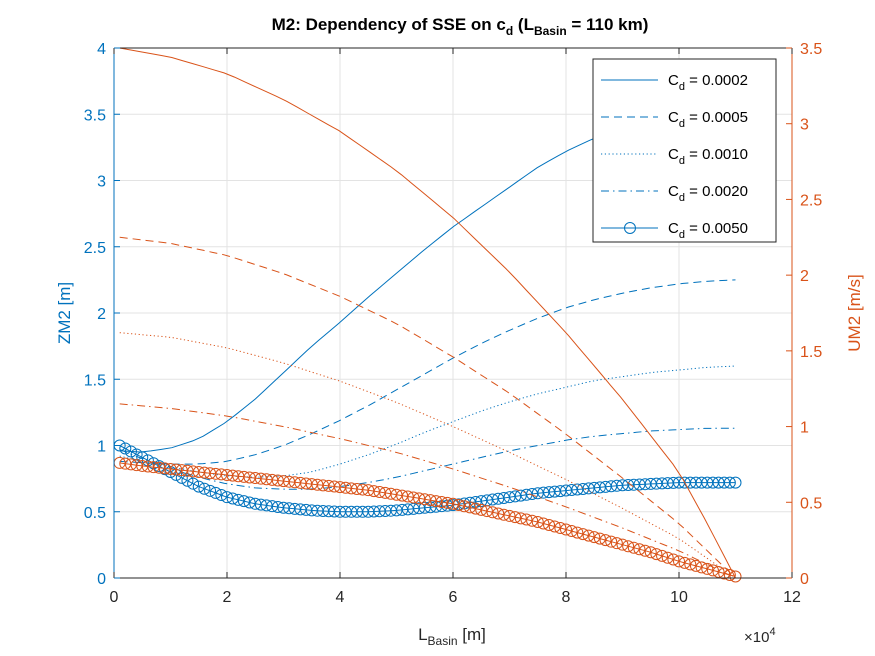  Describe the element at coordinates (854, 312) in the screenshot. I see `y-axis-label-right: UM2 [m/s]` at that location.